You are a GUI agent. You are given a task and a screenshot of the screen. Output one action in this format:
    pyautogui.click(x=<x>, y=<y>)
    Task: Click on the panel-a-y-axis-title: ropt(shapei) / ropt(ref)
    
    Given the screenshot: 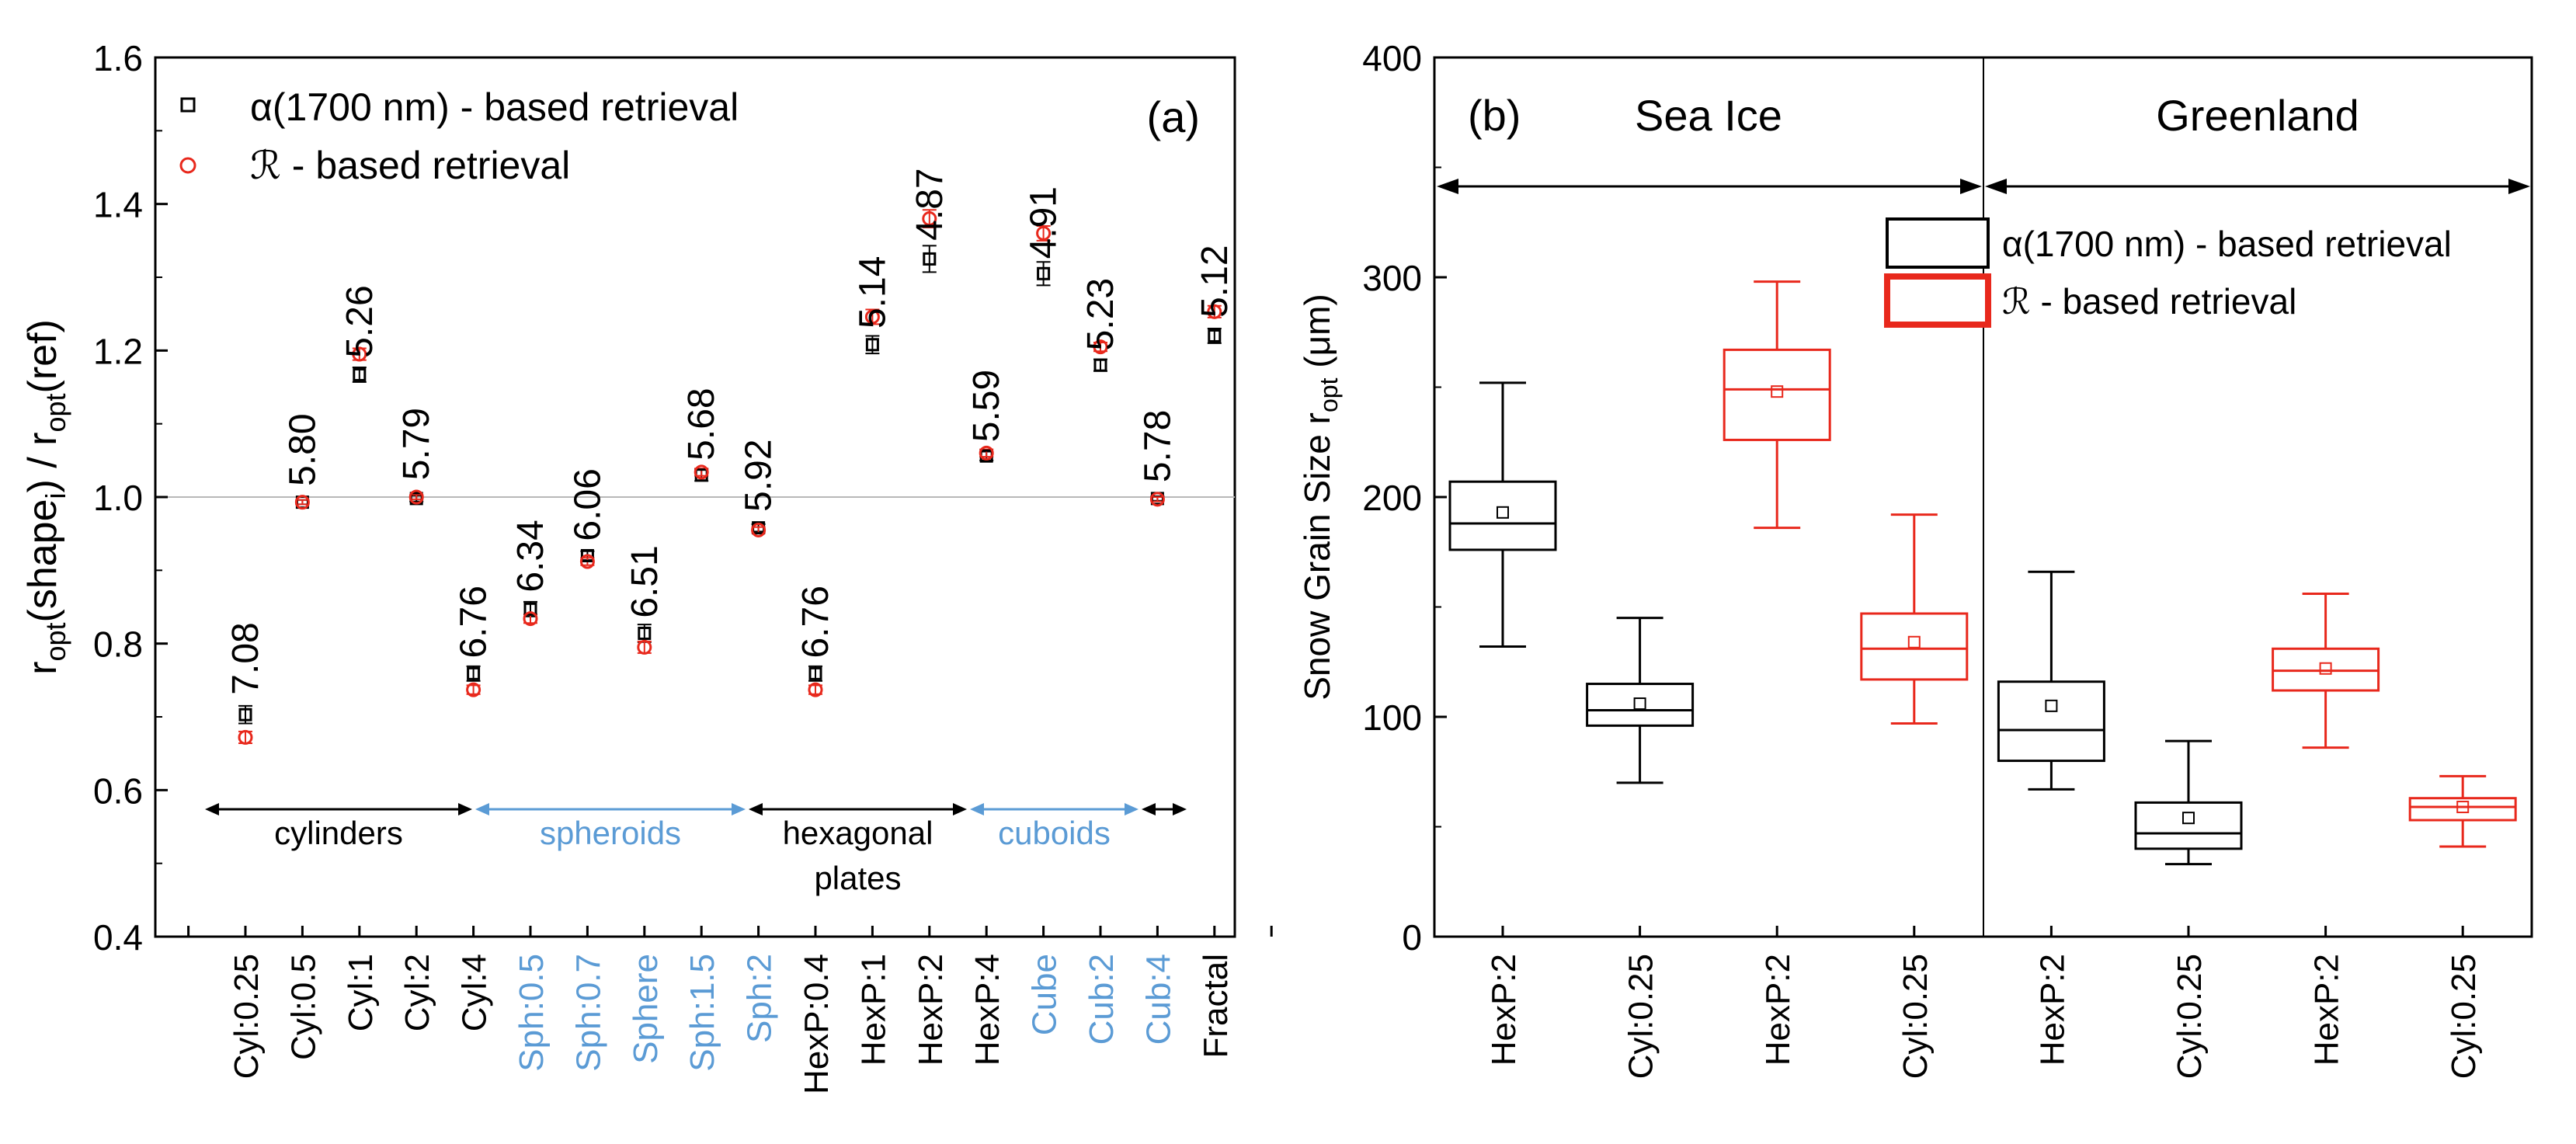 What is the action you would take?
    pyautogui.click(x=45, y=497)
    